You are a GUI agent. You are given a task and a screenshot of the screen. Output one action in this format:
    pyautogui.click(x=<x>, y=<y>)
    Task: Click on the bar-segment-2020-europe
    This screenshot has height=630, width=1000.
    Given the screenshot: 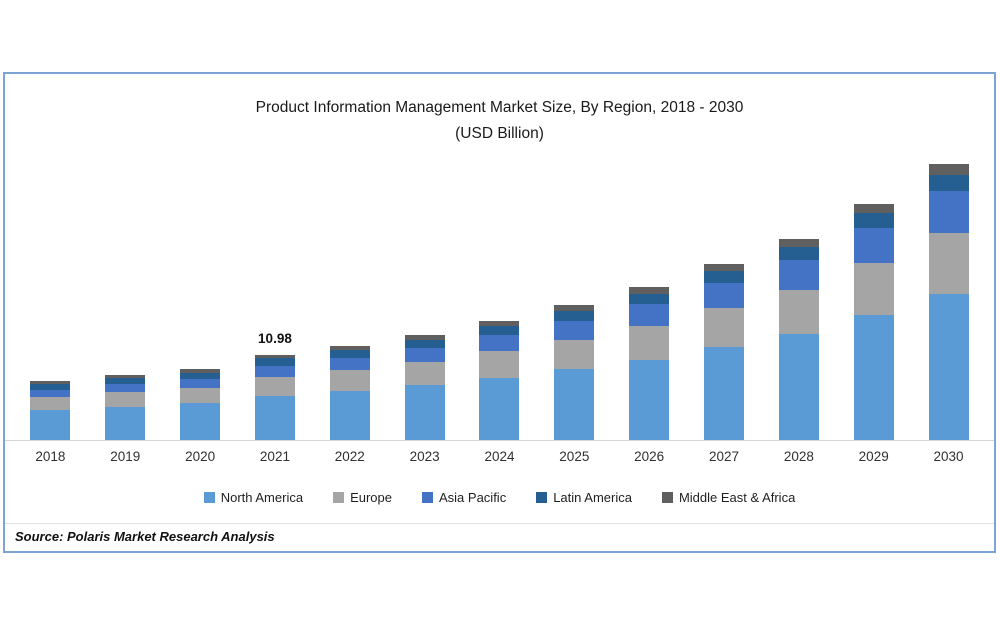 What is the action you would take?
    pyautogui.click(x=200, y=395)
    